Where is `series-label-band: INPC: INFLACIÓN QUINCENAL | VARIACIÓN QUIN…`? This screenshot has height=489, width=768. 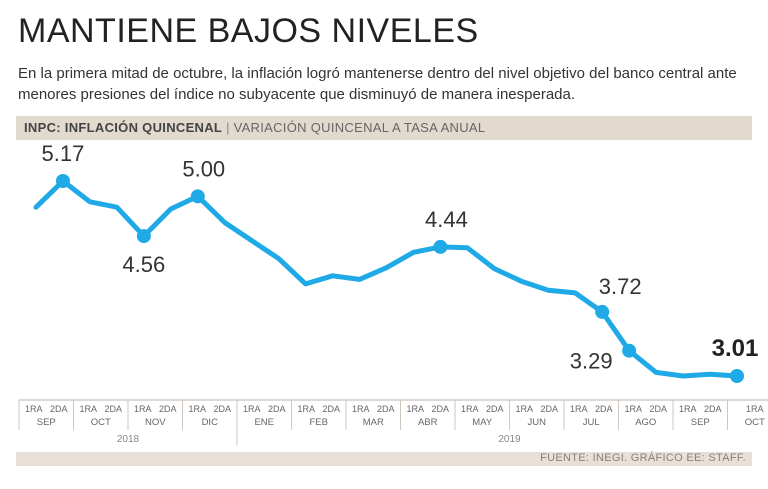
series-label-band: INPC: INFLACIÓN QUINCENAL | VARIACIÓN QUIN… is located at coordinates (384, 128).